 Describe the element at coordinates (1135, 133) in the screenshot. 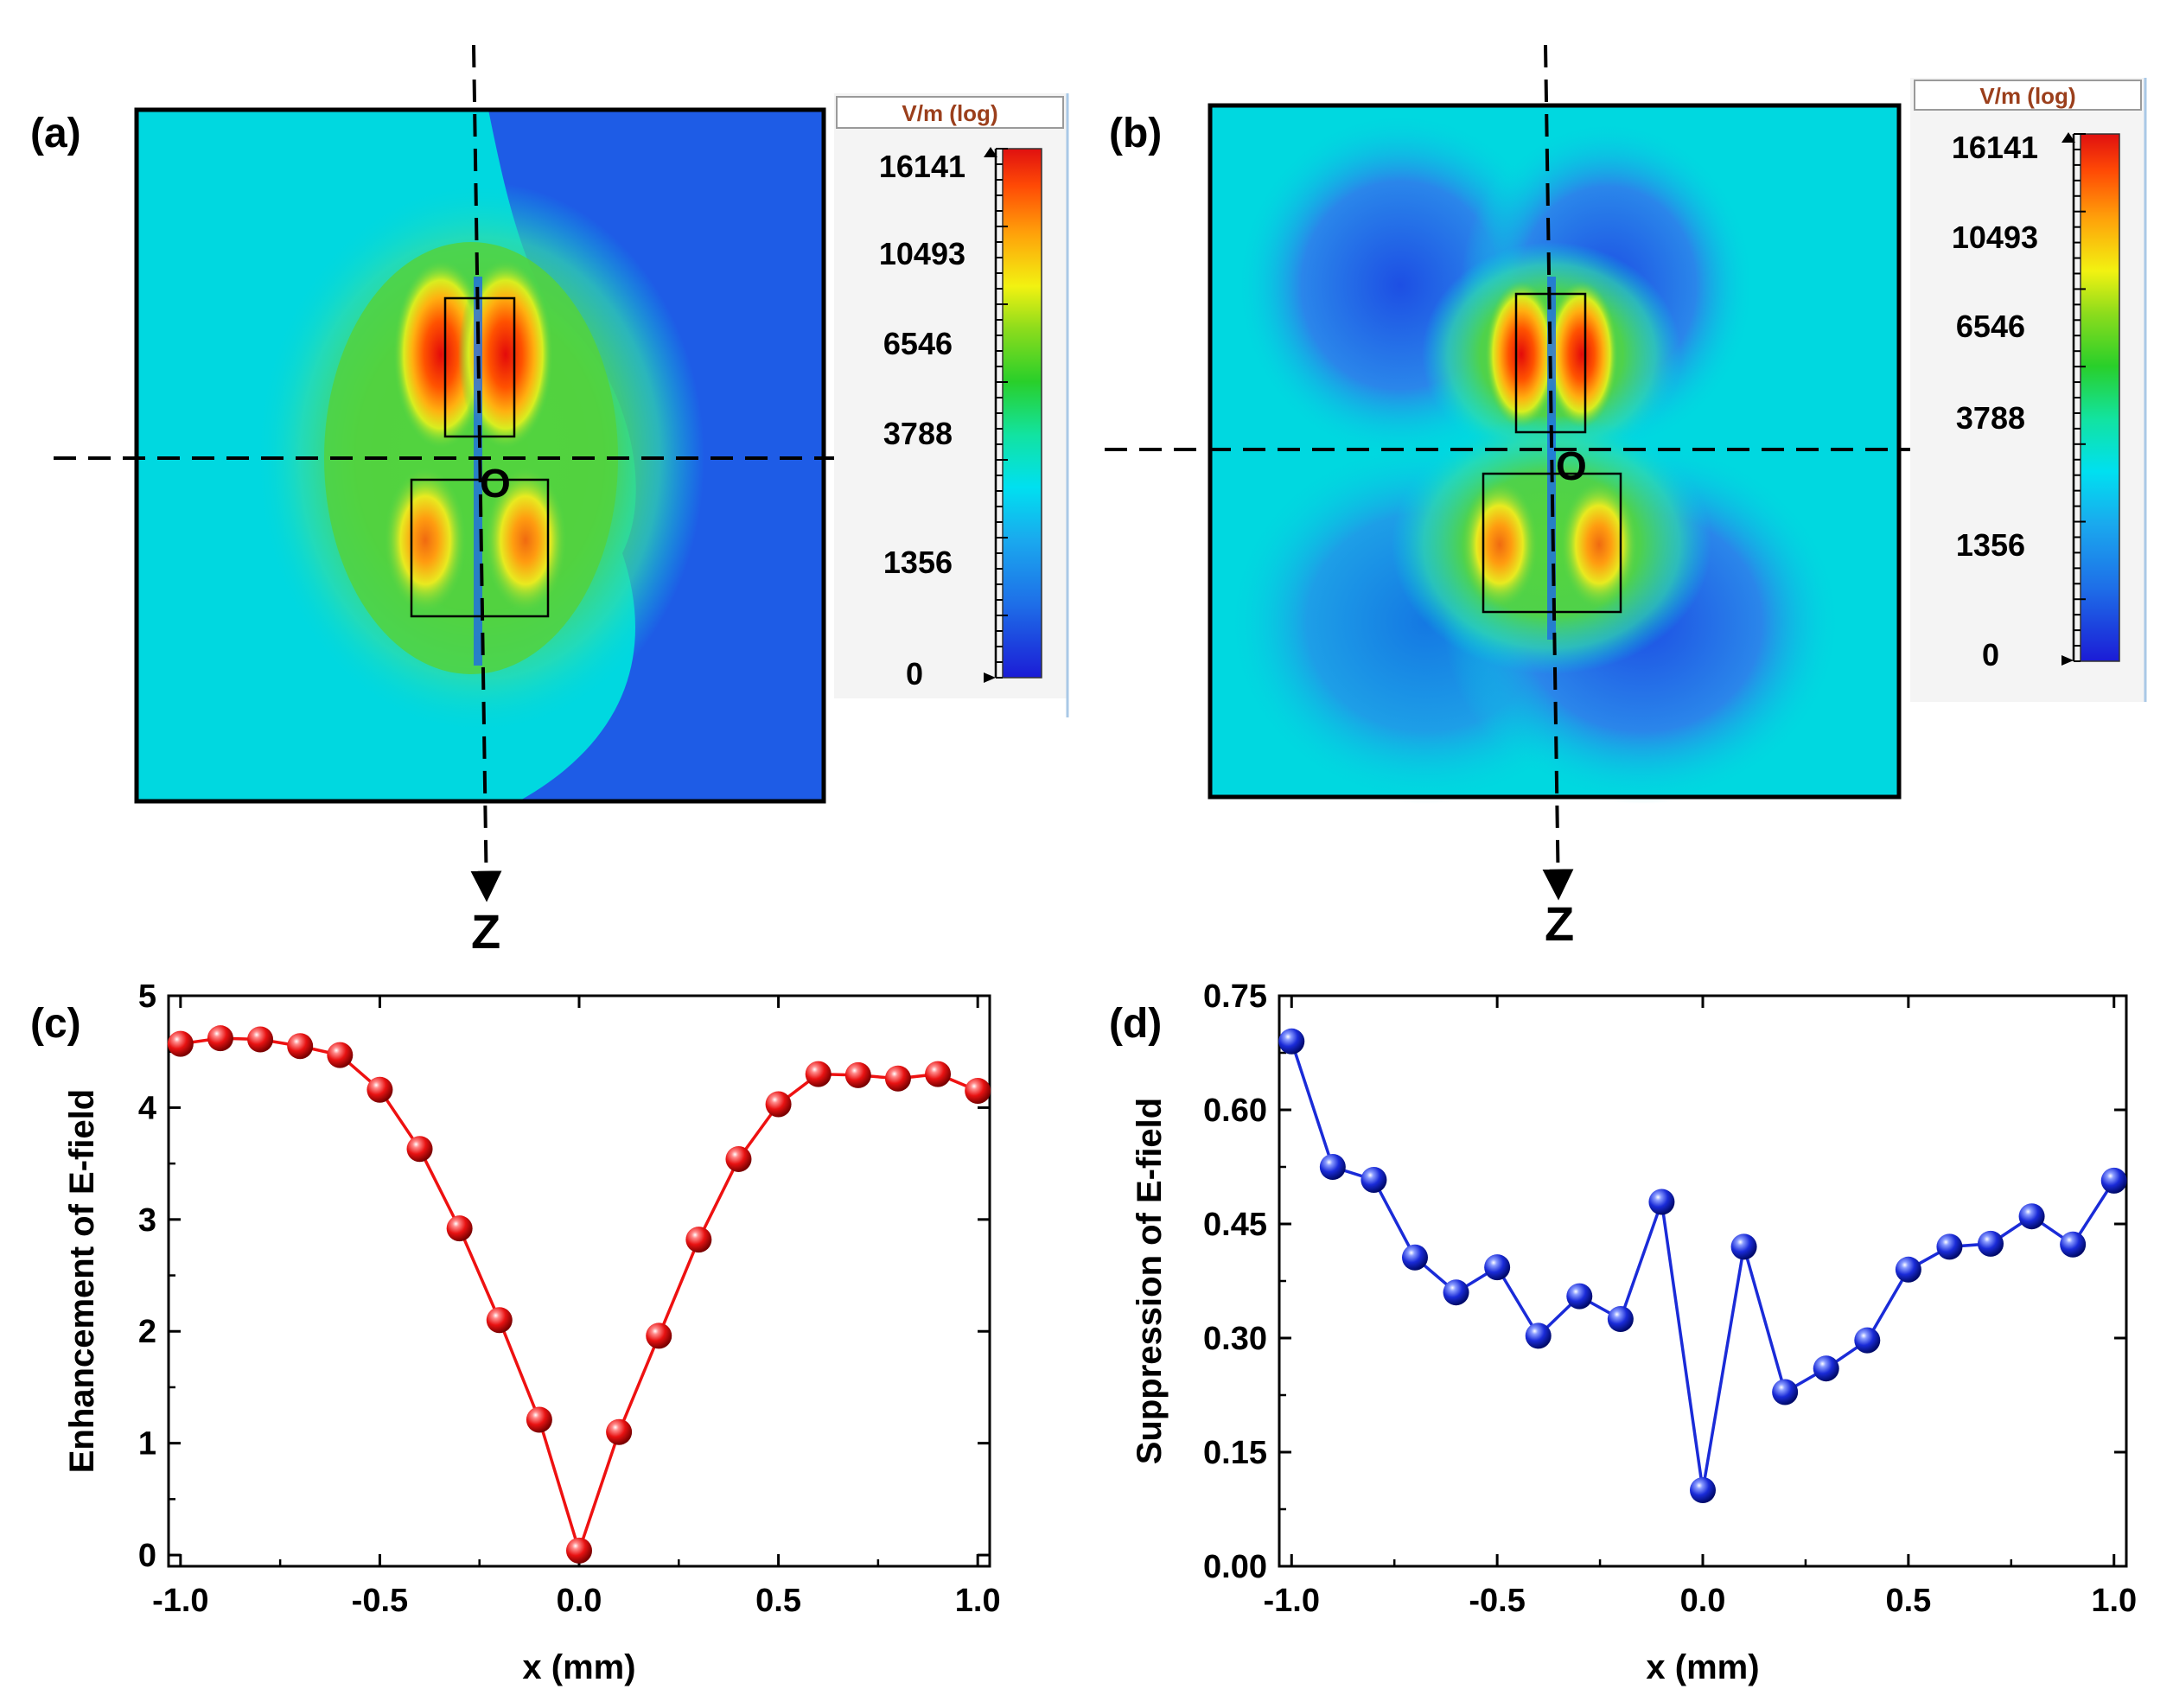

I see `panel-label-b: (b)` at that location.